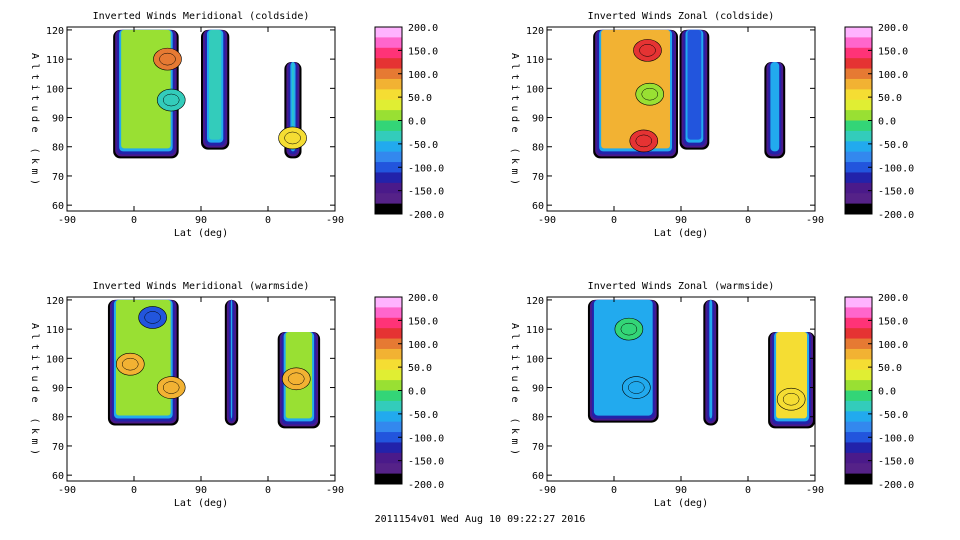 The height and width of the screenshot is (540, 960). What do you see at coordinates (34, 378) in the screenshot?
I see `y-axis-label-char: u` at bounding box center [34, 378].